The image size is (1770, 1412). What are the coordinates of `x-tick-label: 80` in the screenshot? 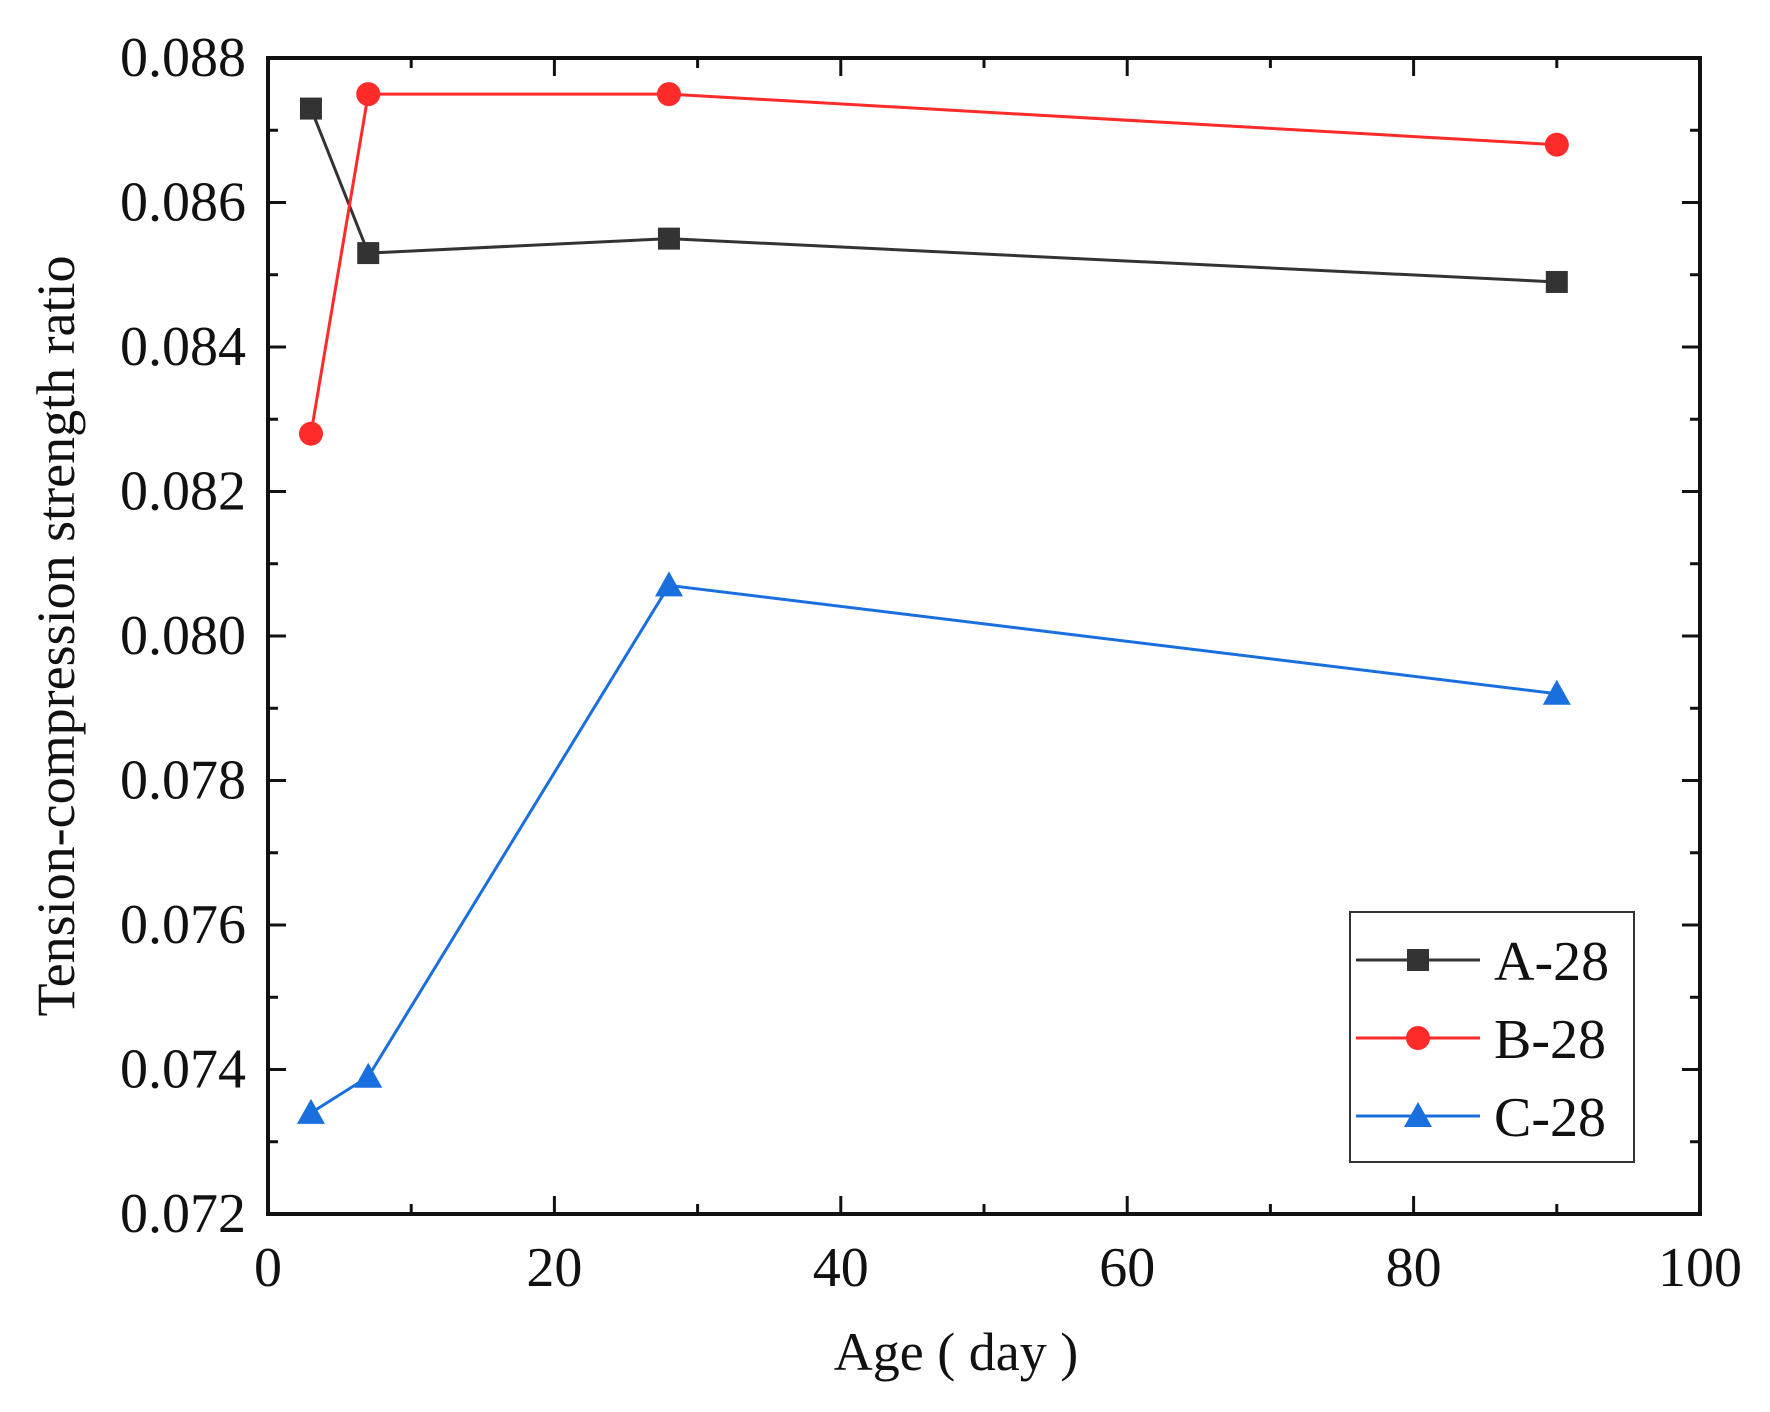 It's located at (1414, 1268).